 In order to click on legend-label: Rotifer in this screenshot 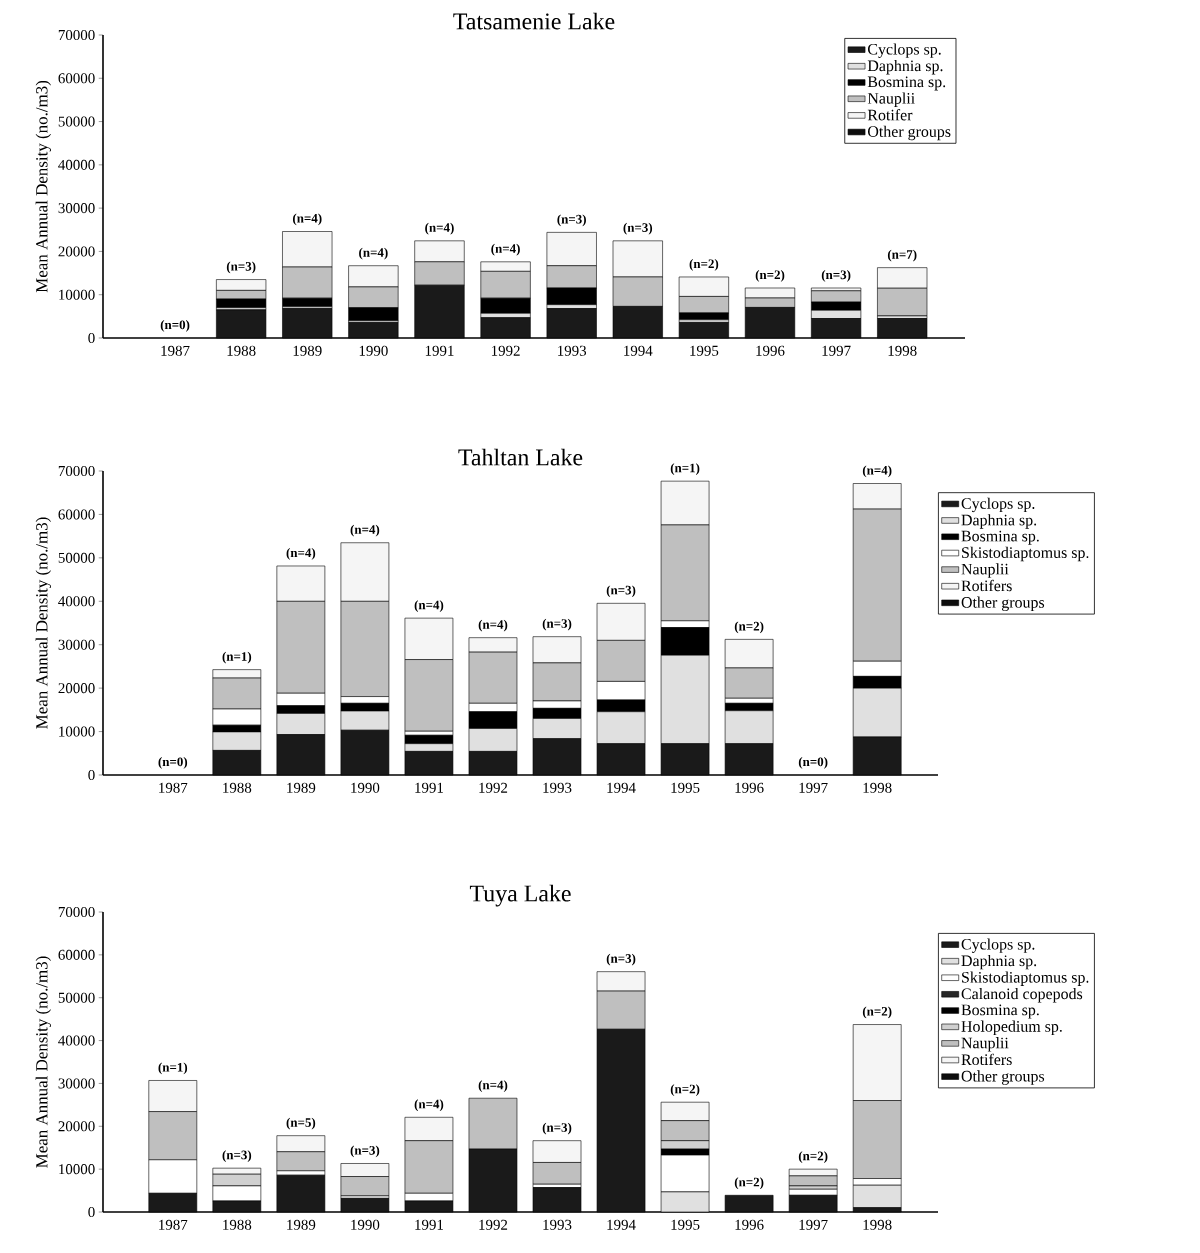, I will do `click(890, 115)`.